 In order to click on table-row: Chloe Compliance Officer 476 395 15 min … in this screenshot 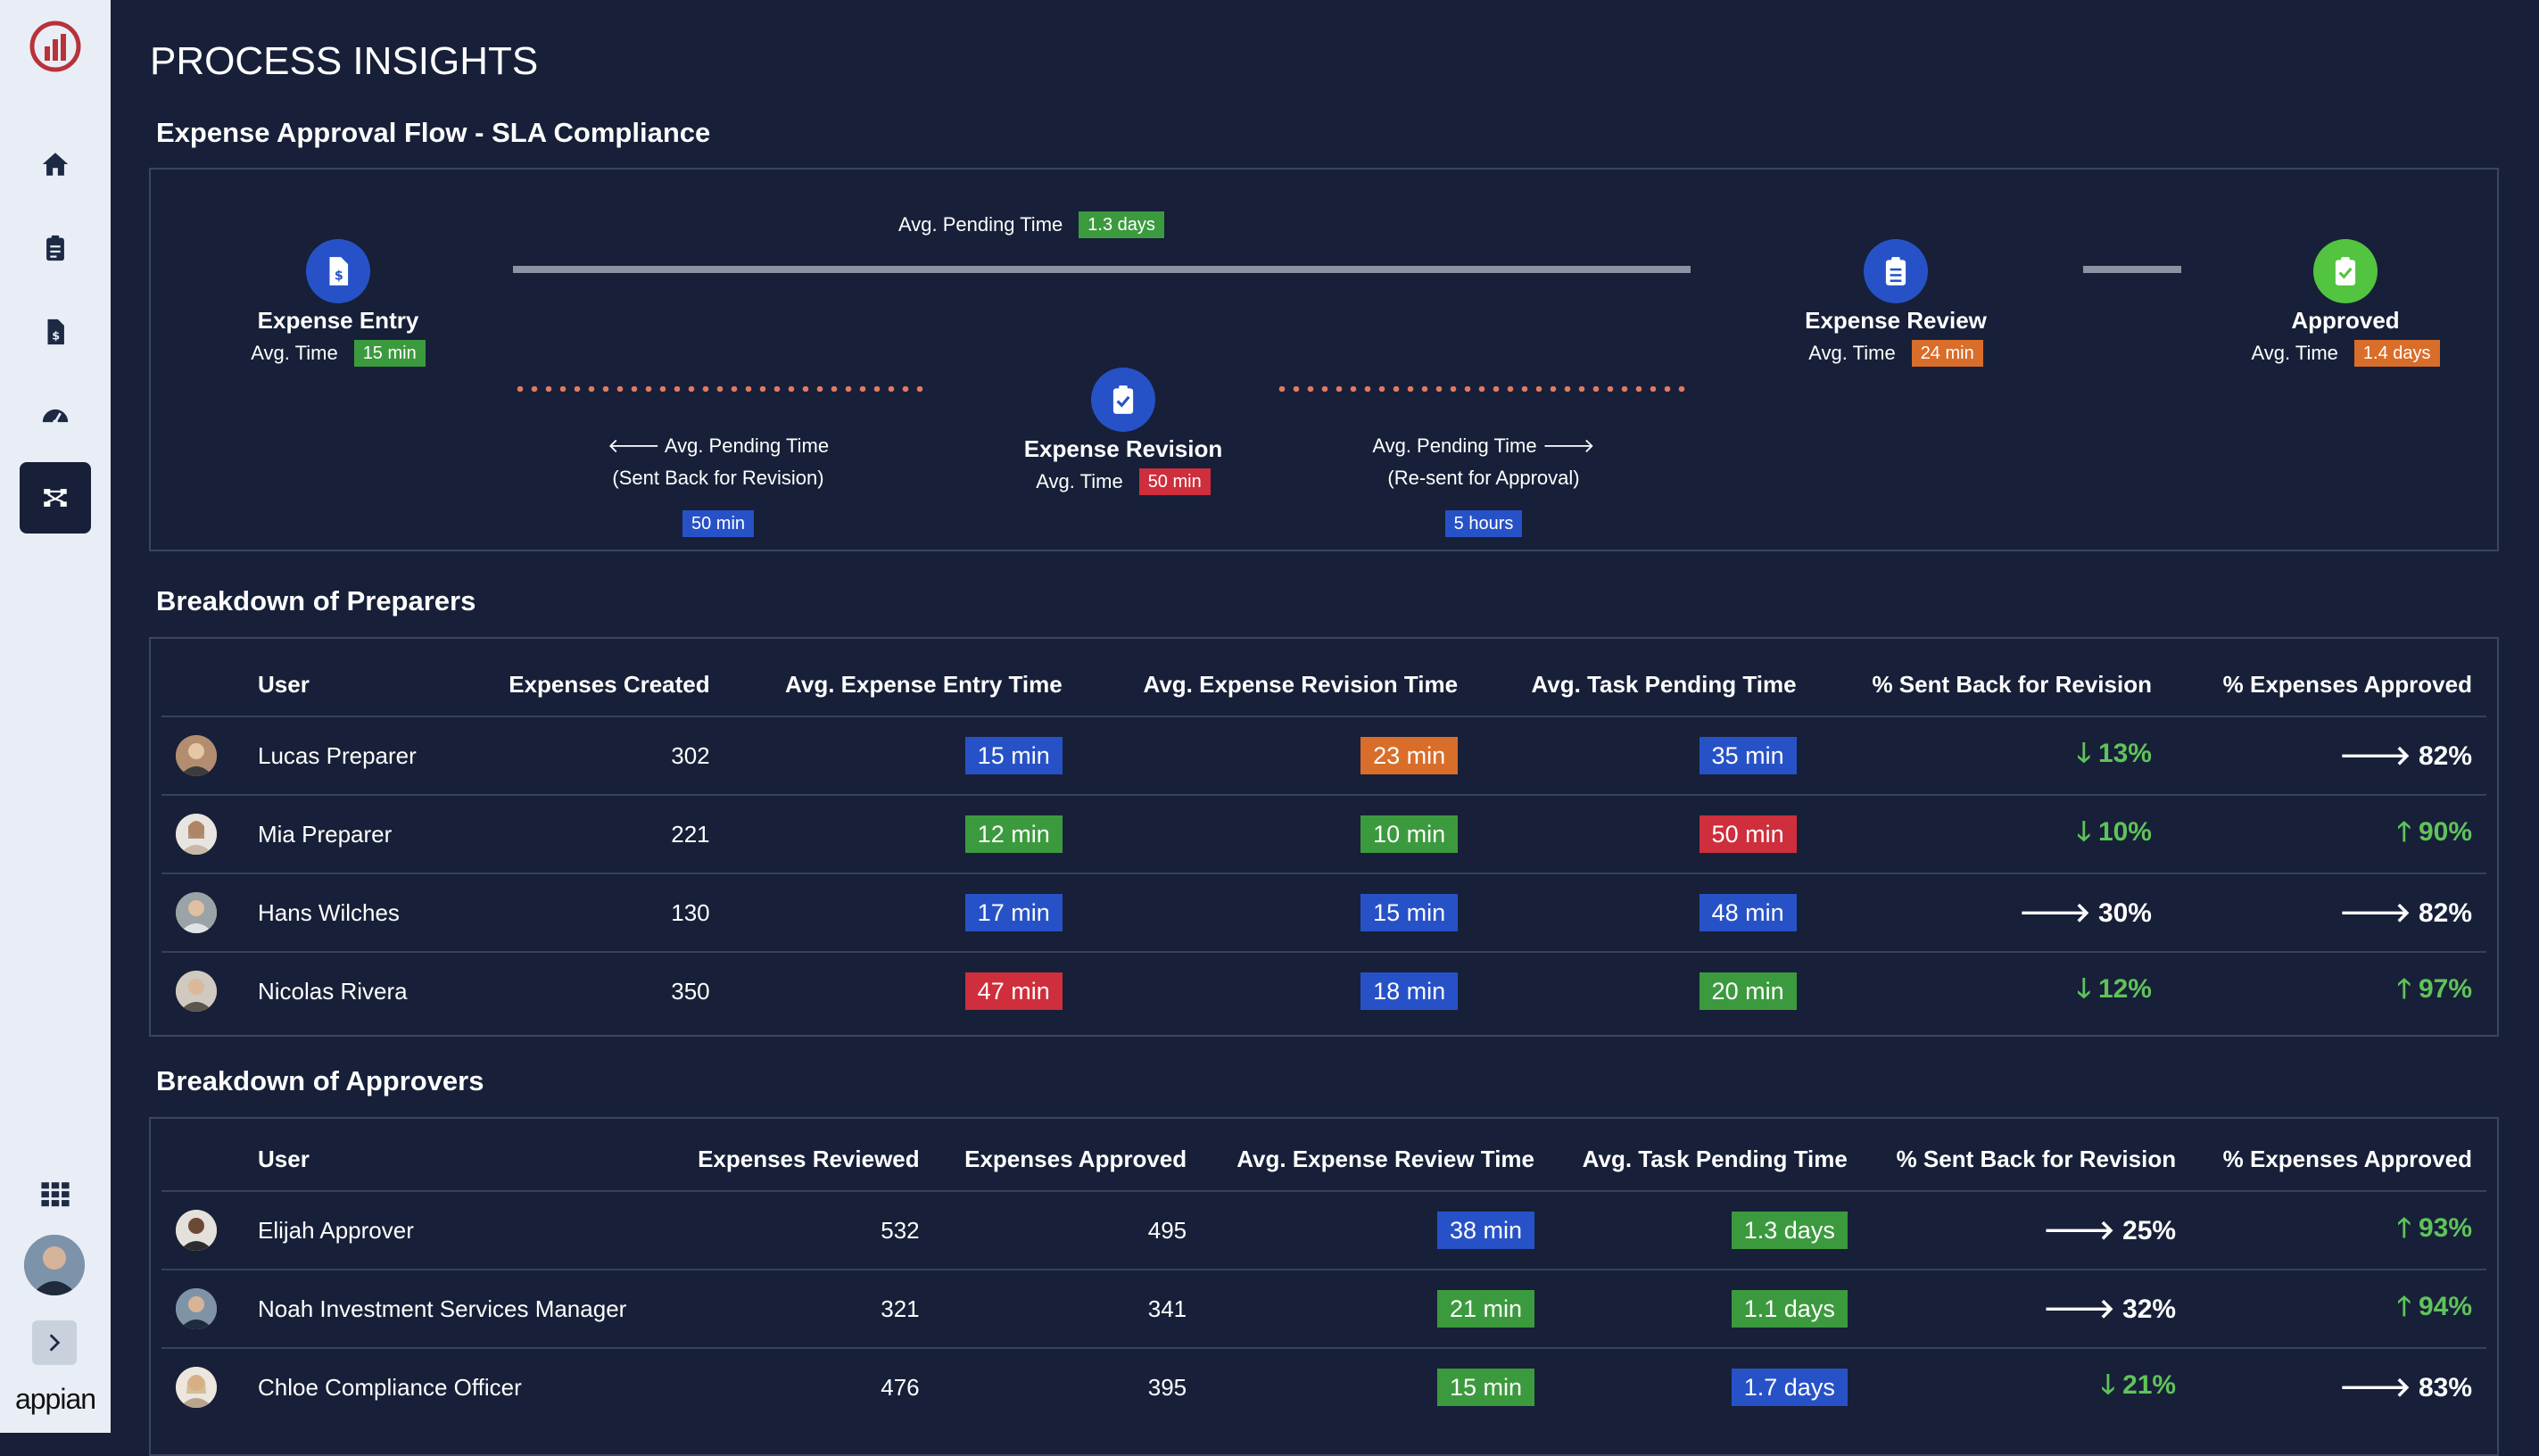, I will do `click(1323, 1386)`.